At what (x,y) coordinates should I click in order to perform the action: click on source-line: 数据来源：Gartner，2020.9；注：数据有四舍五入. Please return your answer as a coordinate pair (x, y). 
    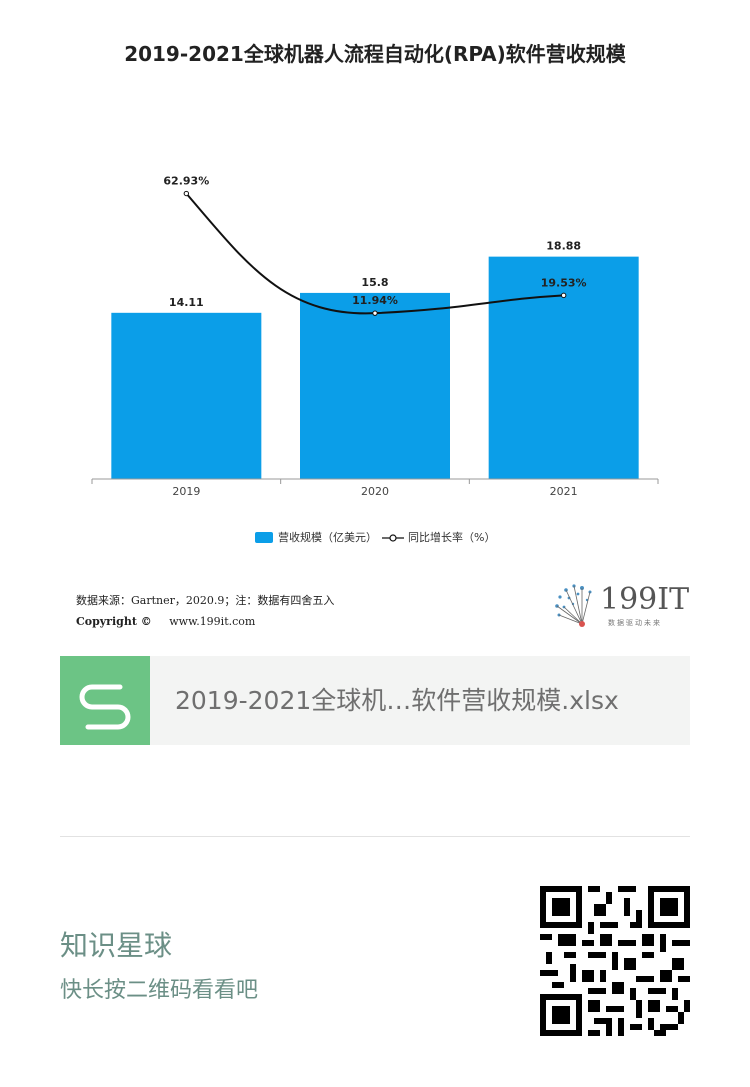
    Looking at the image, I should click on (205, 600).